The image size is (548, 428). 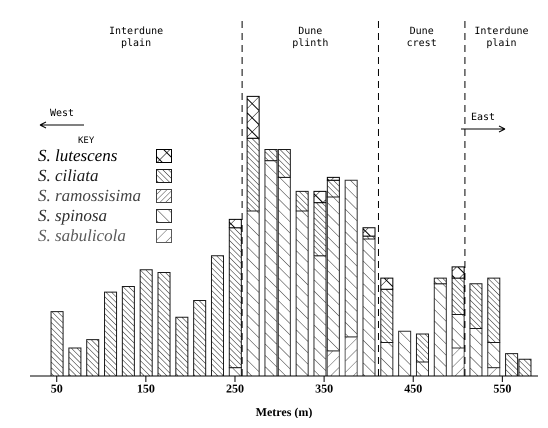 What do you see at coordinates (502, 389) in the screenshot?
I see `x-tick-label: 550` at bounding box center [502, 389].